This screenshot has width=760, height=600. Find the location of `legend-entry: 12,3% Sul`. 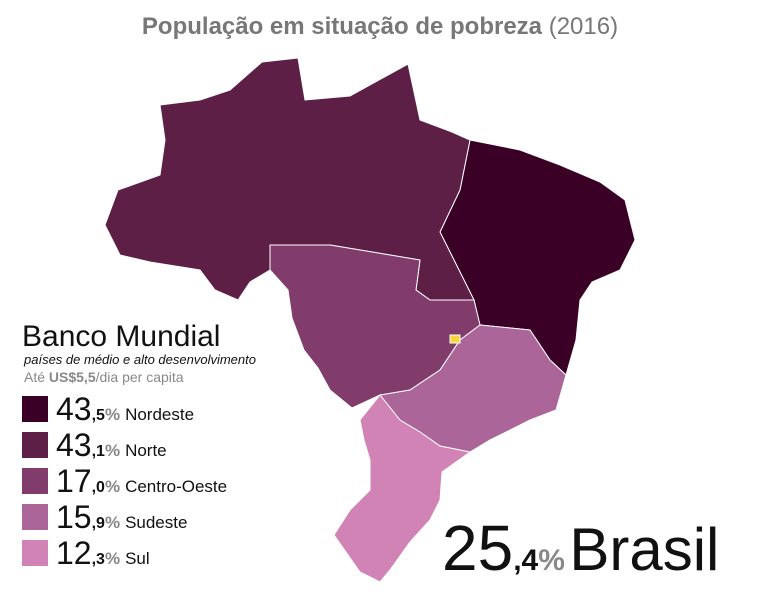

legend-entry: 12,3% Sul is located at coordinates (103, 553).